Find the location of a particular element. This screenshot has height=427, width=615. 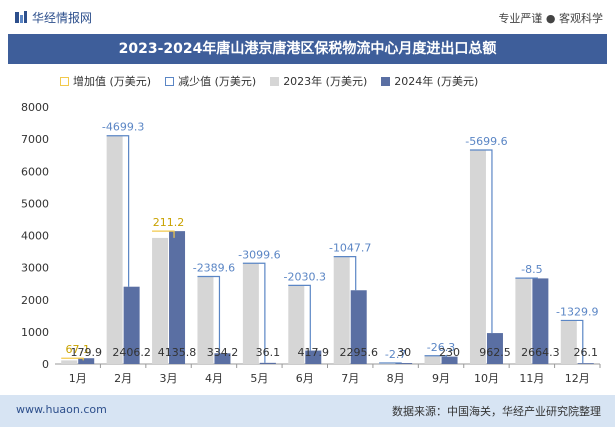

footer-source: 数据来源：中国海关，华经产业研究院整理 is located at coordinates (496, 411).